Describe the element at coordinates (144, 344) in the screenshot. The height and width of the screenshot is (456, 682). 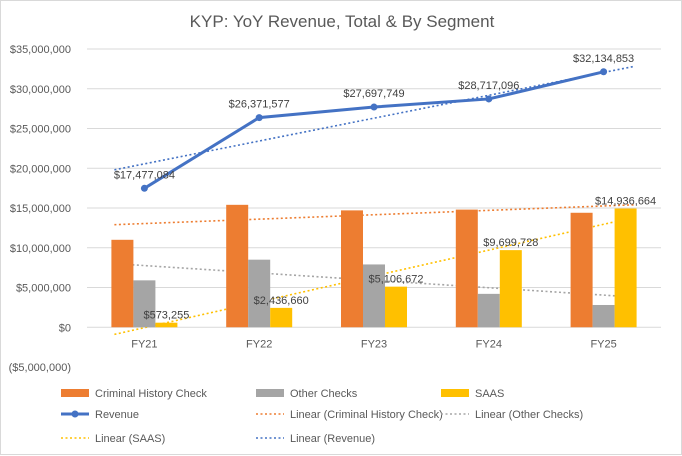
I see `x-tick-label: FY21` at that location.